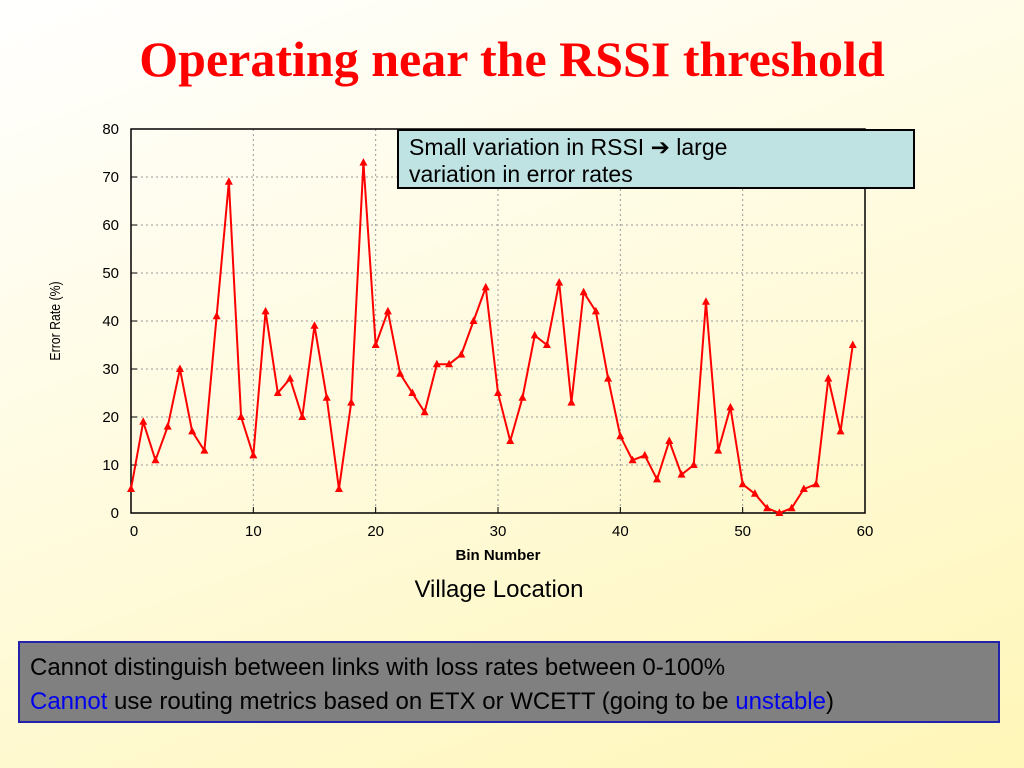  I want to click on chart-caption: Village Location, so click(499, 589).